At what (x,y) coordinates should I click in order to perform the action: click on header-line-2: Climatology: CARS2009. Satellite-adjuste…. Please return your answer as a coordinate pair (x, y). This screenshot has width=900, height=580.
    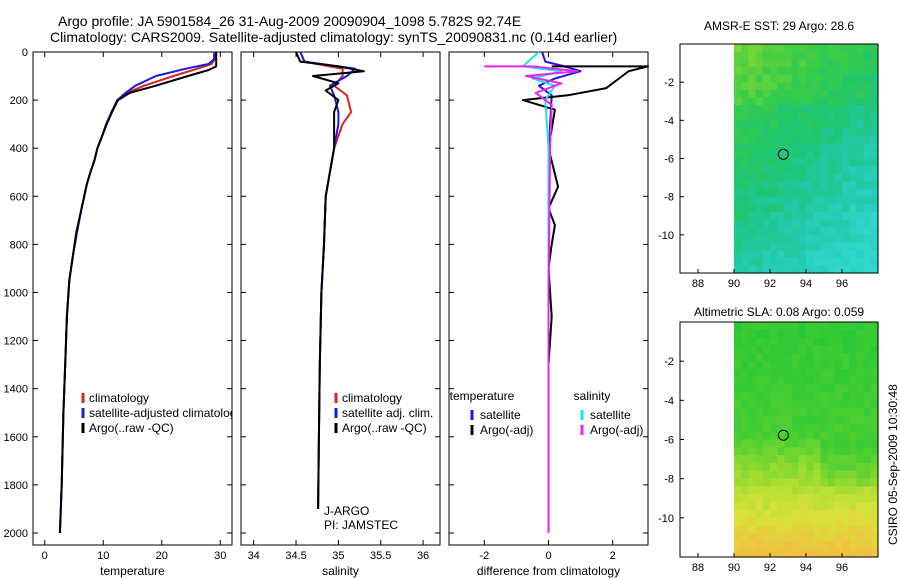
    Looking at the image, I should click on (333, 37).